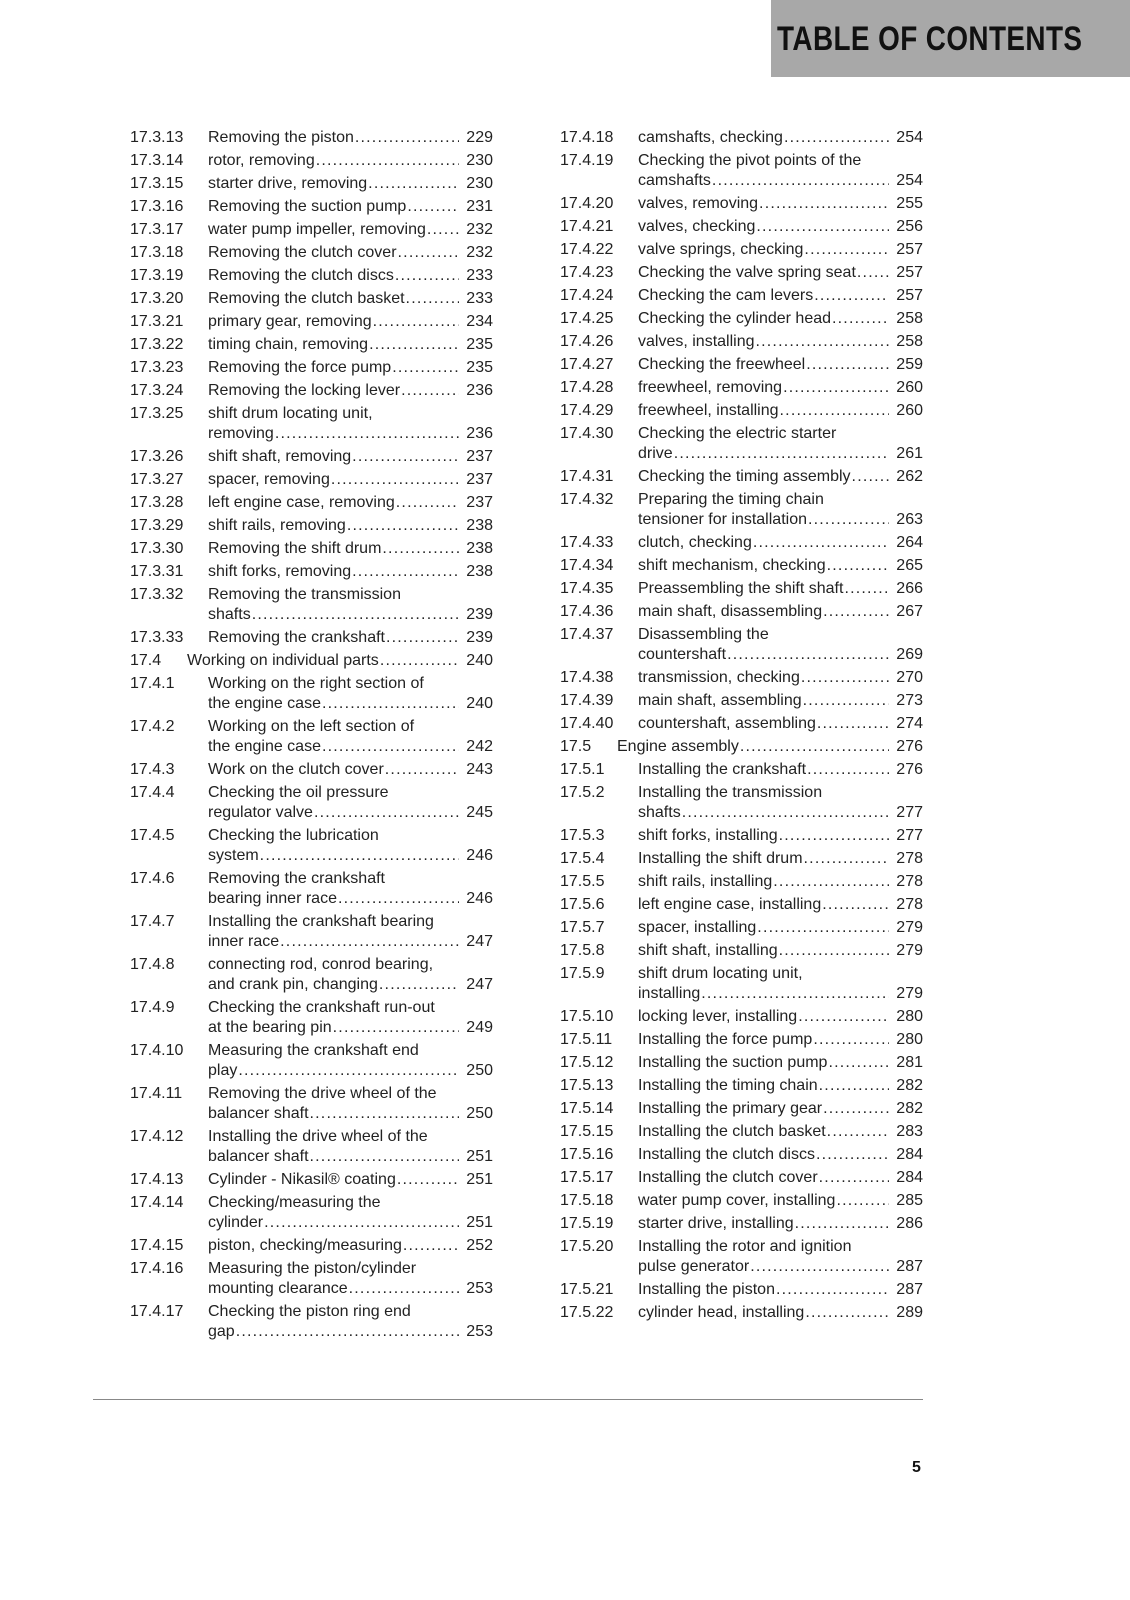 This screenshot has height=1600, width=1130. I want to click on toc-entry: 17.5.15 Installing the clutch basket 283, so click(741, 1132).